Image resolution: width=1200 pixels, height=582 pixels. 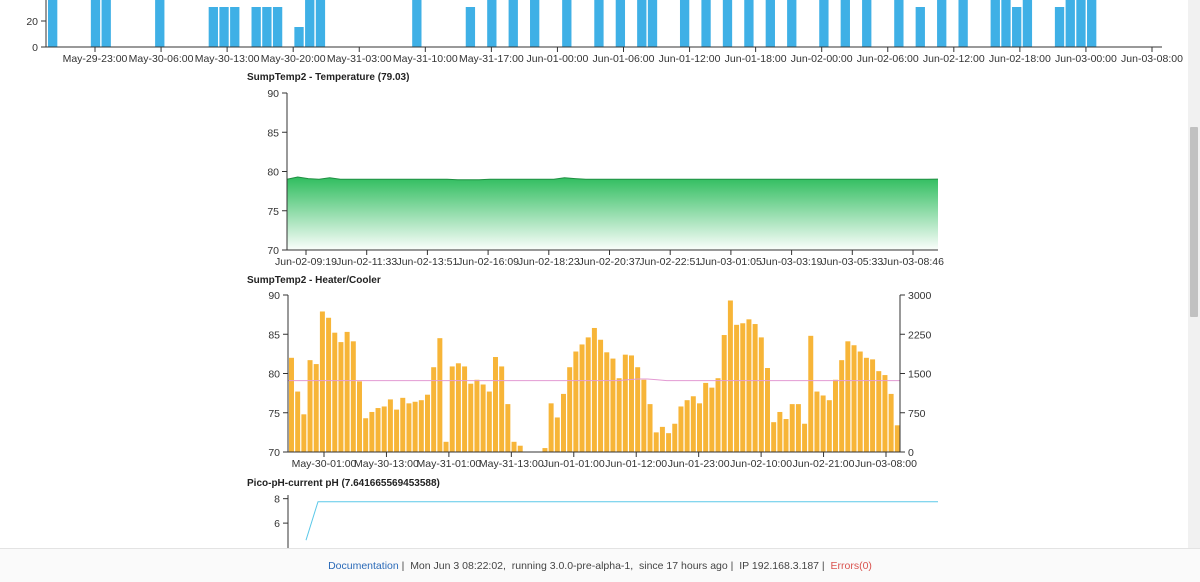 I want to click on heater-right-y-tick-label: 3000, so click(x=920, y=296).